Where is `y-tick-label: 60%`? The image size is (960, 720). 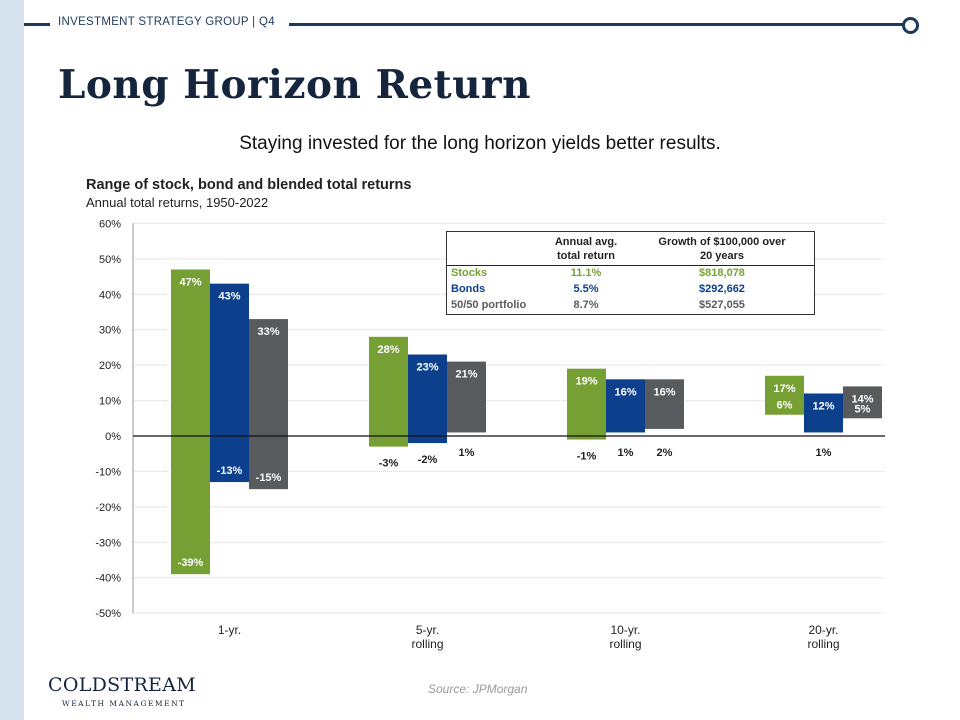
y-tick-label: 60% is located at coordinates (110, 224).